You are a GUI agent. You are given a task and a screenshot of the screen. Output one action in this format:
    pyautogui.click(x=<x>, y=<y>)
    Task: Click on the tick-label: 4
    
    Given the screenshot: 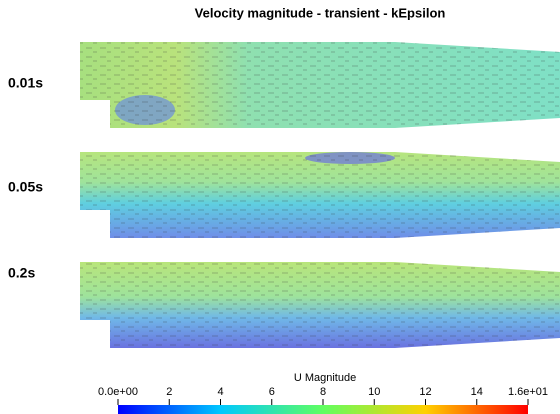 What is the action you would take?
    pyautogui.click(x=220, y=392)
    